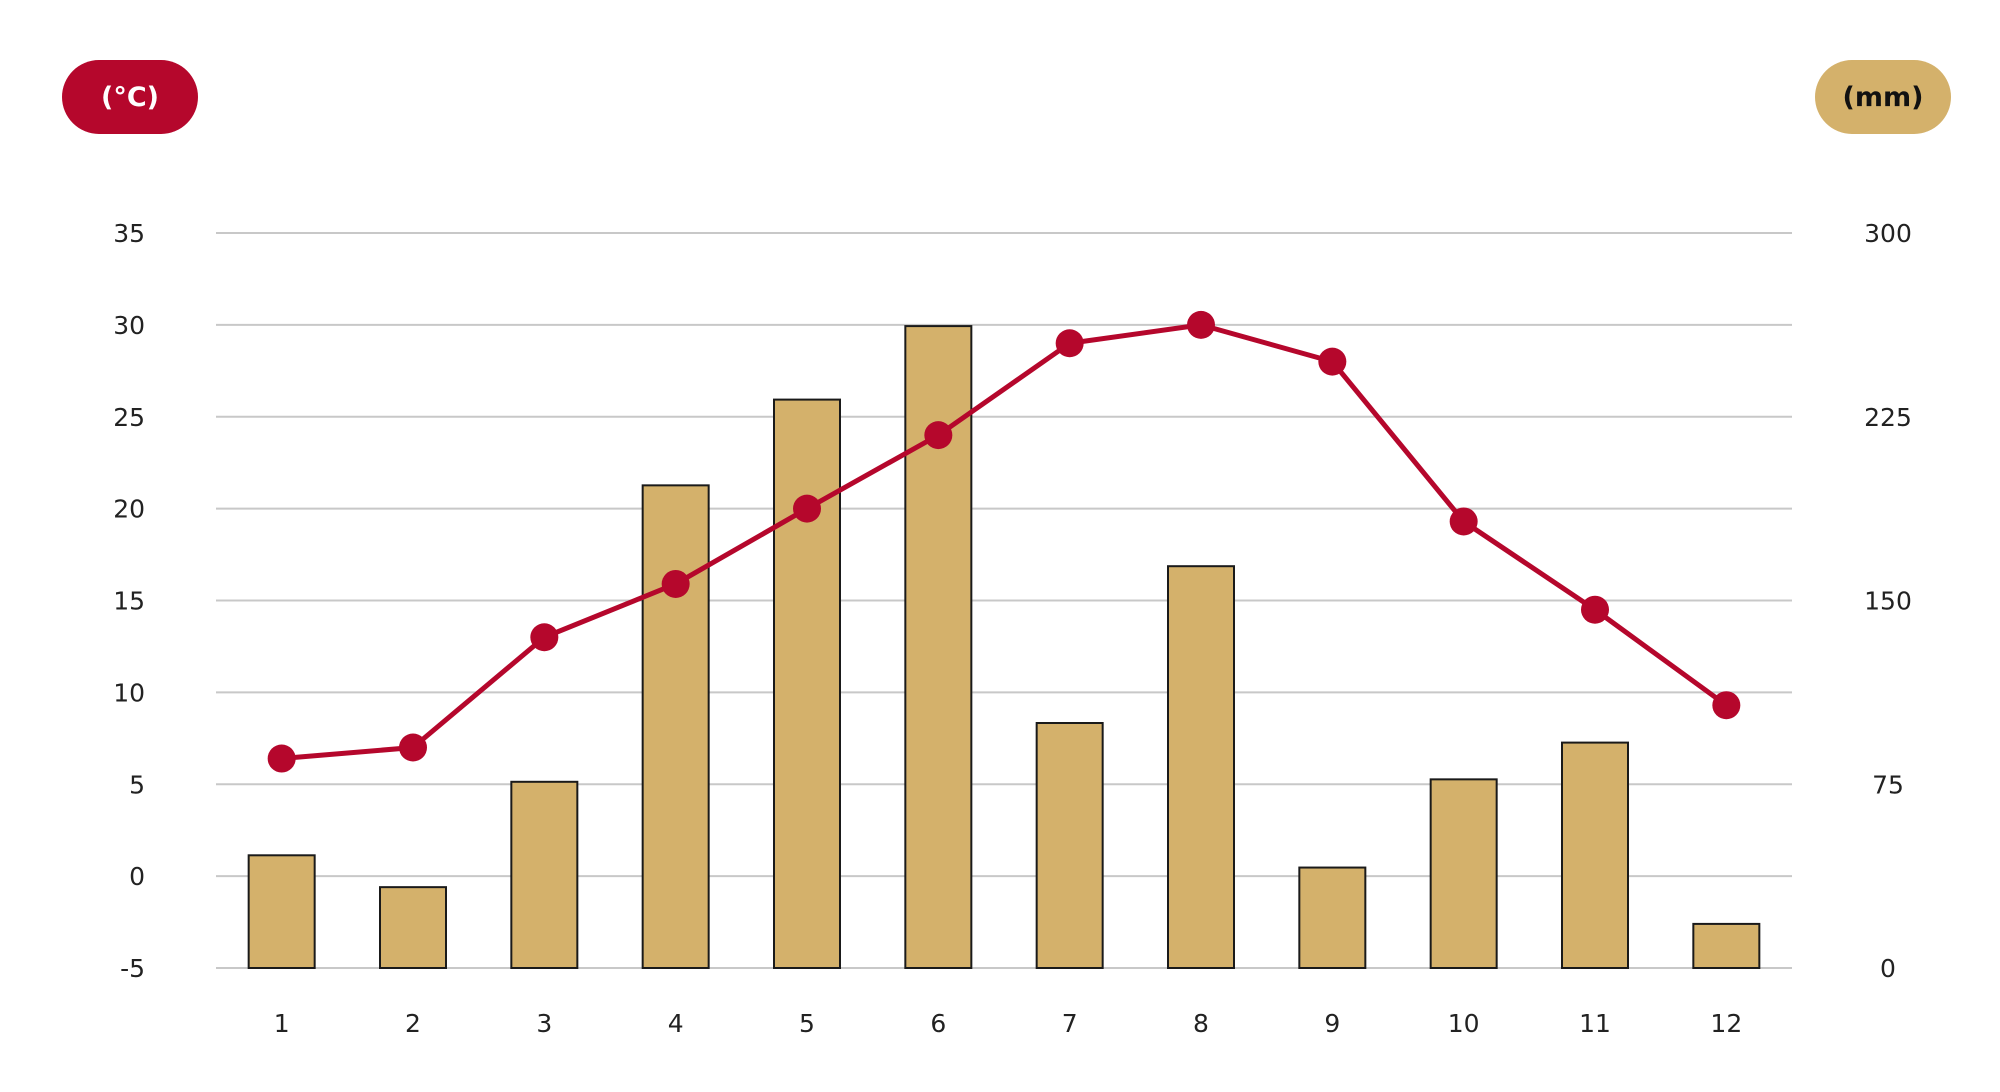  Describe the element at coordinates (129, 233) in the screenshot. I see `left-axis-tick-label: 35` at that location.